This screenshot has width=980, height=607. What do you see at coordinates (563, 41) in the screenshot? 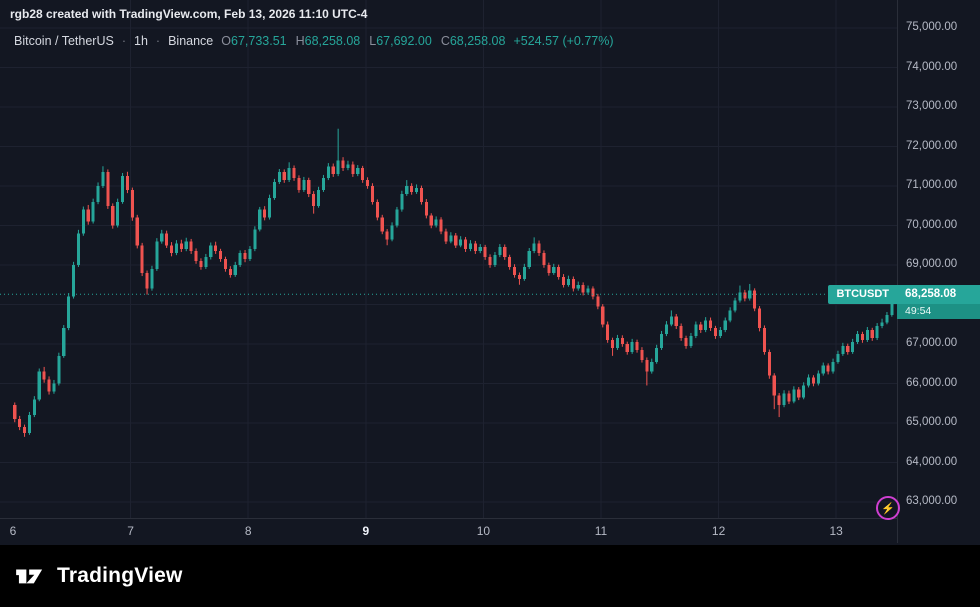
I see `change-value: +524.57 (+0.77%)` at bounding box center [563, 41].